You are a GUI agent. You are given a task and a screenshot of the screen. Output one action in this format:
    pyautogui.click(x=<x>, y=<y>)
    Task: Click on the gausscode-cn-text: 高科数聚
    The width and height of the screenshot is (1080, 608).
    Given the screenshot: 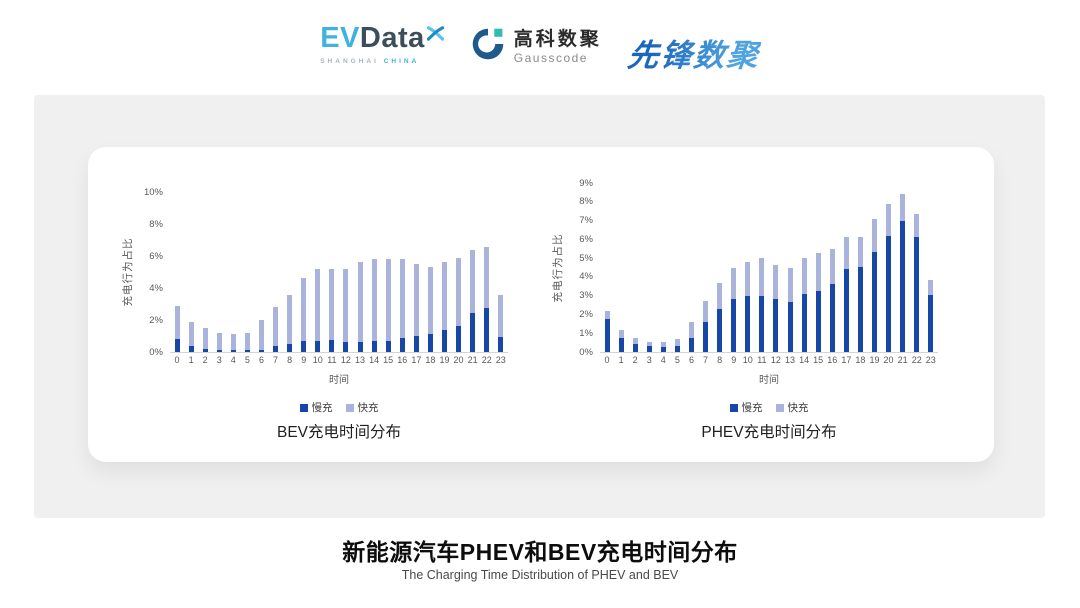 What is the action you would take?
    pyautogui.click(x=557, y=39)
    